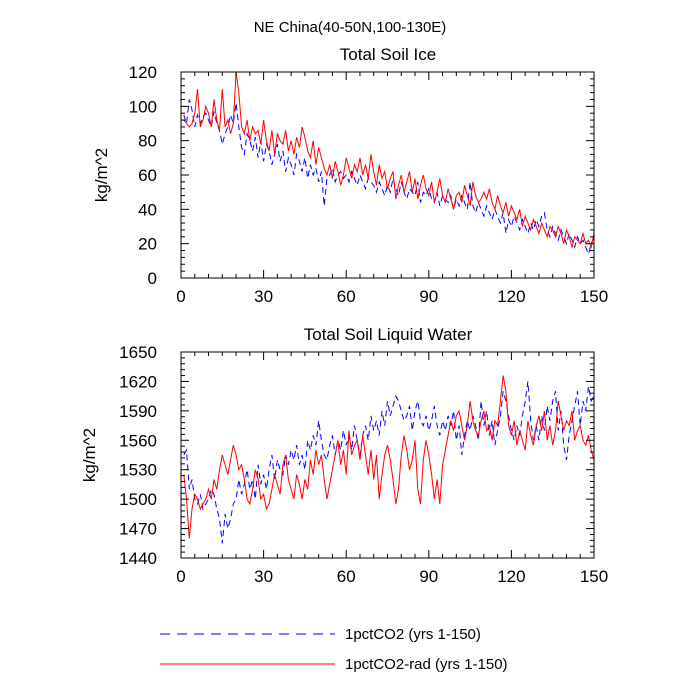 This screenshot has width=700, height=700. I want to click on y-tick-label: 1560, so click(138, 440).